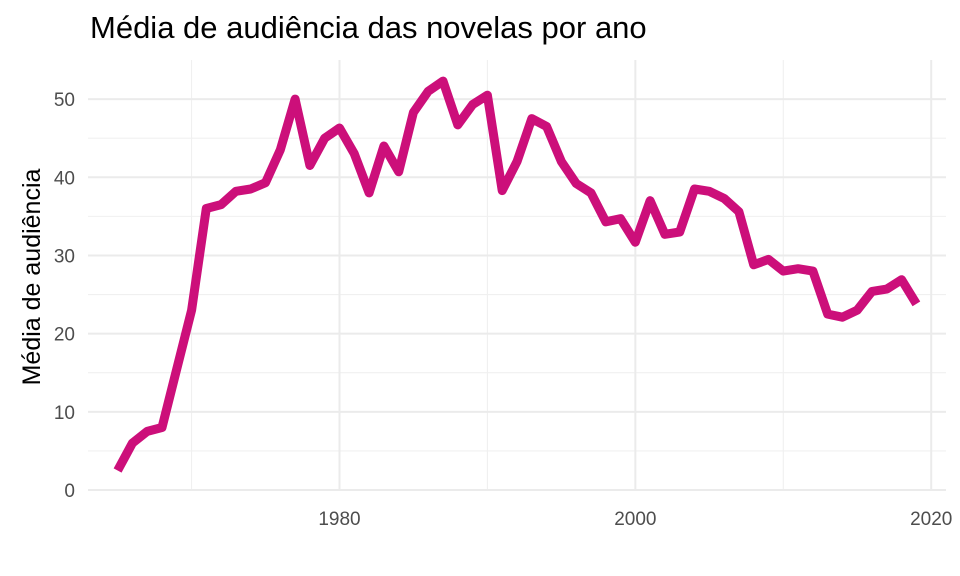 This screenshot has height=576, width=960. I want to click on y-tick-label: 20, so click(64, 335).